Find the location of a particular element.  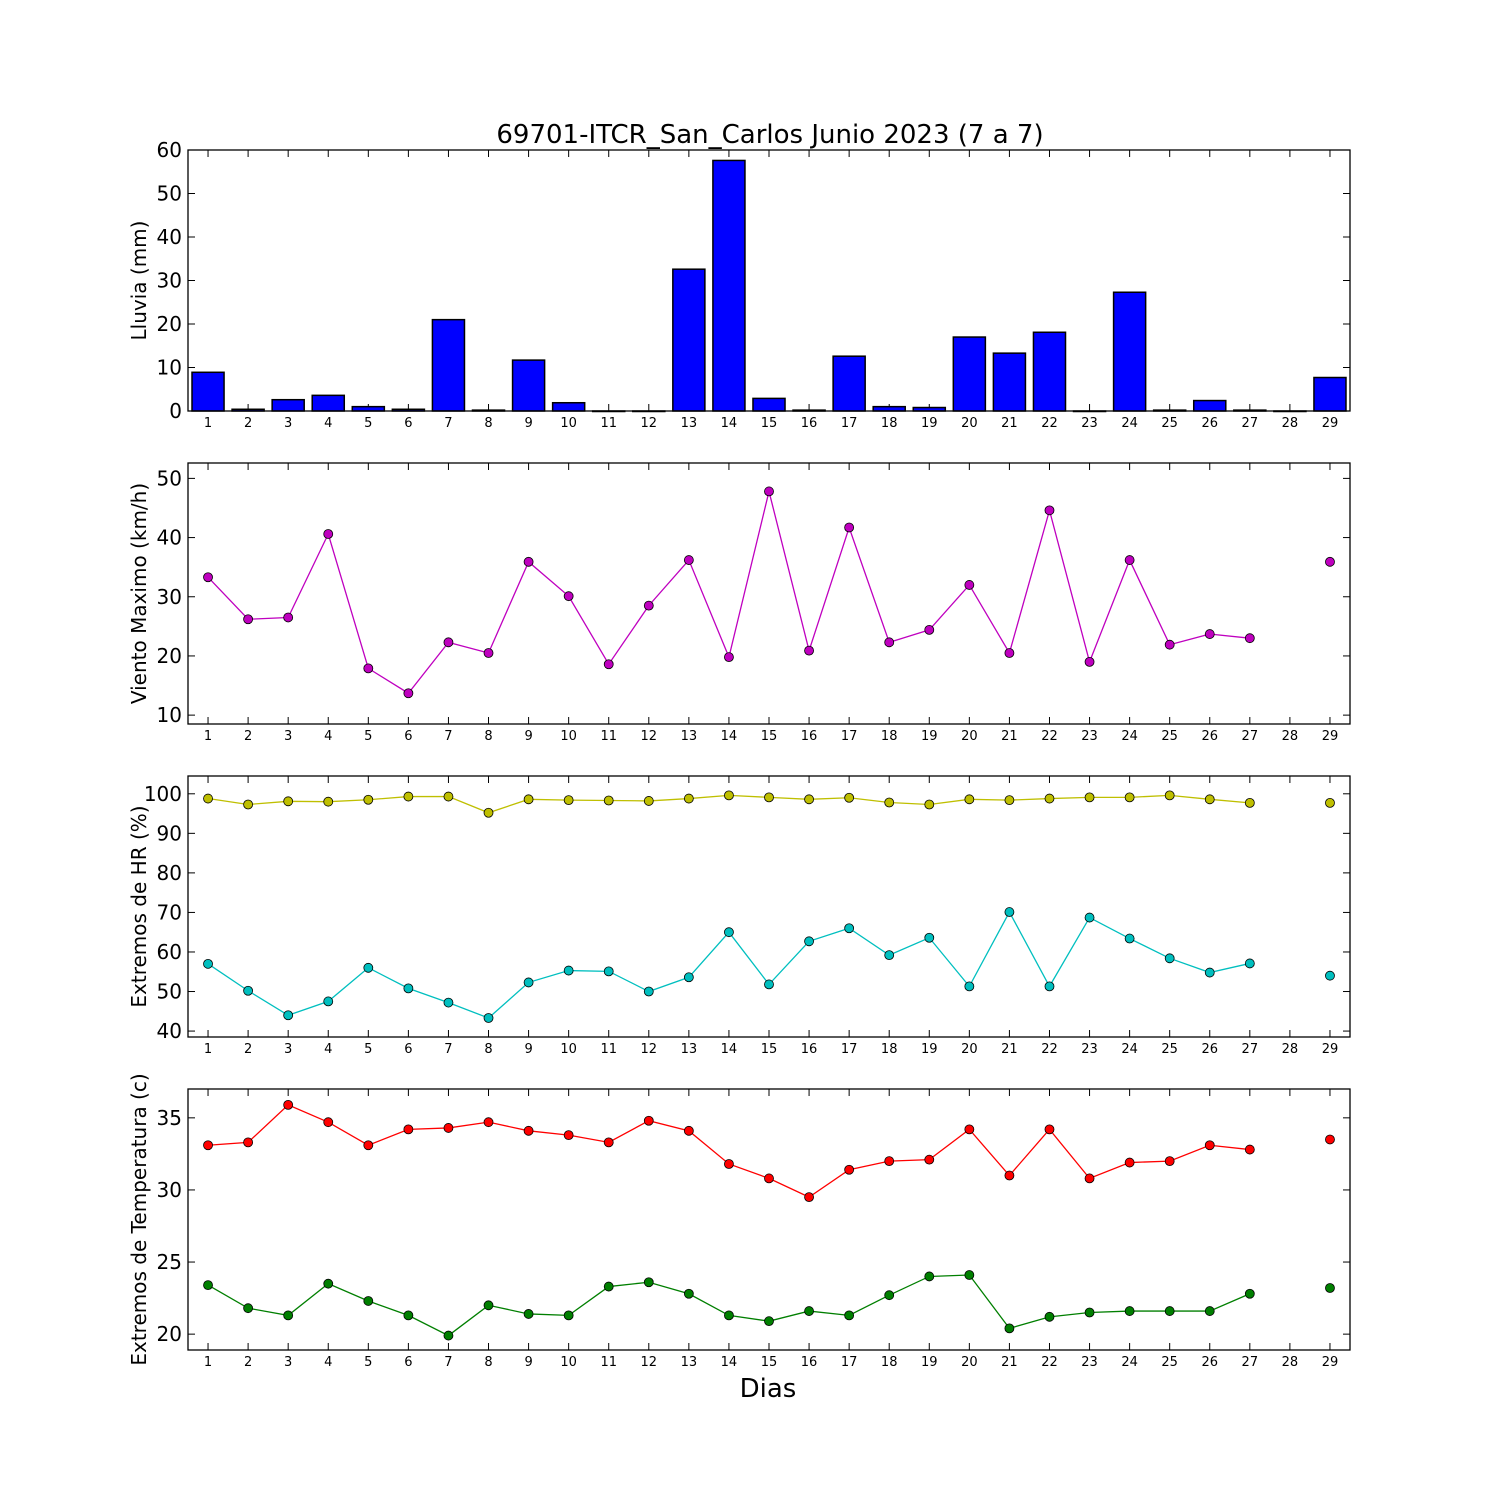

x-tick-label: 27 is located at coordinates (1250, 1049).